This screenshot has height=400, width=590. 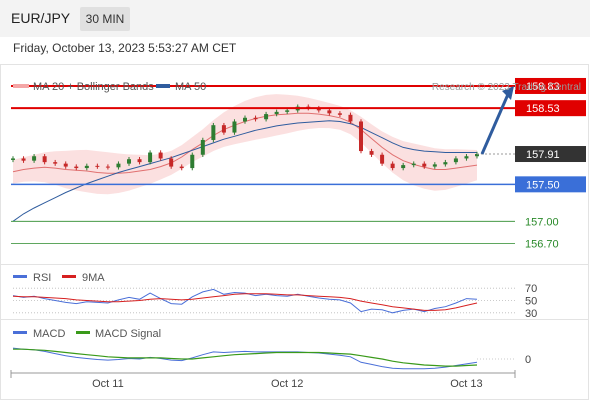 I want to click on target-label: 156.70, so click(x=542, y=245).